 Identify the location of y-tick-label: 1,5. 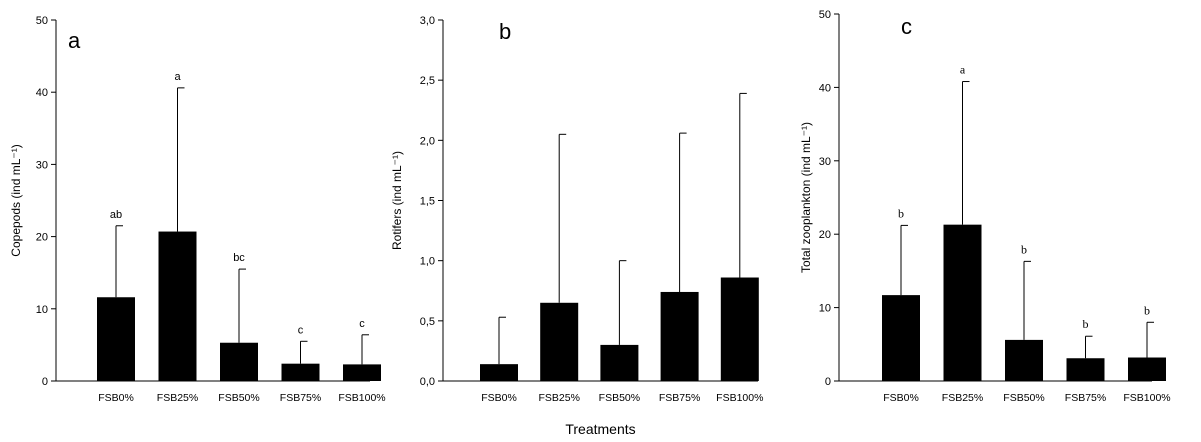
(427, 202).